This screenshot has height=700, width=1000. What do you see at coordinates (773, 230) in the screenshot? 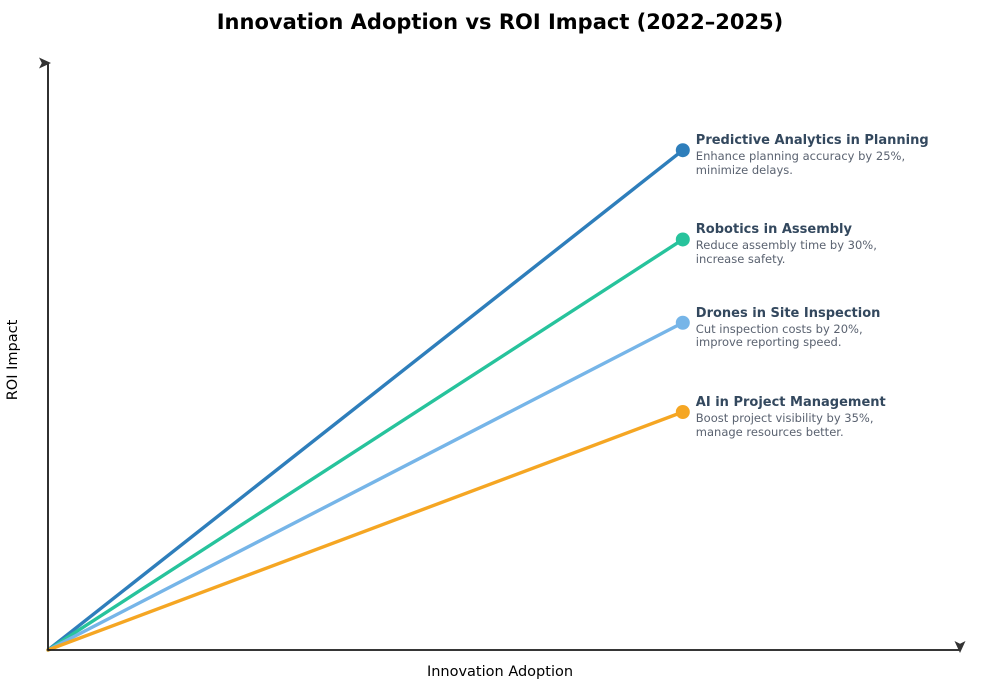
I see `annotation-title: Robotics in Assembly` at bounding box center [773, 230].